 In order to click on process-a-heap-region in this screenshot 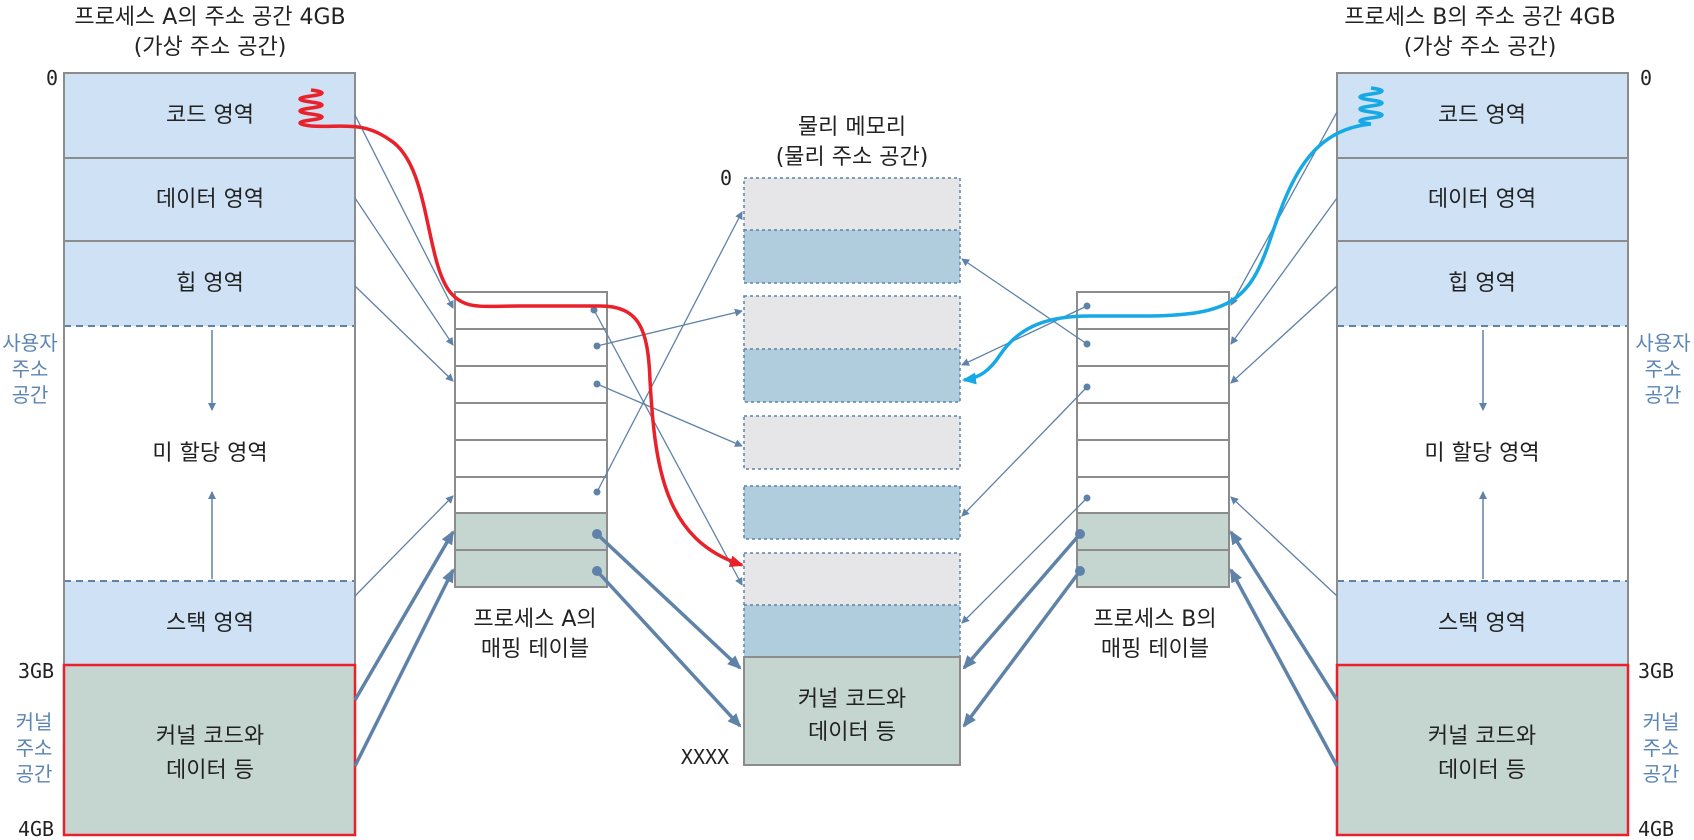, I will do `click(209, 283)`.